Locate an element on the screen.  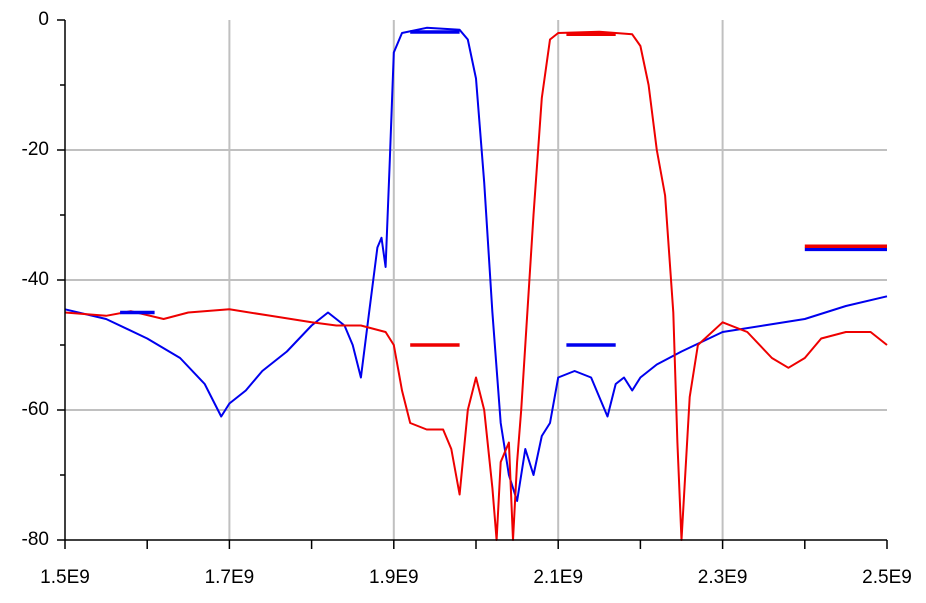
x-tick-label: 1.5E9 is located at coordinates (65, 577).